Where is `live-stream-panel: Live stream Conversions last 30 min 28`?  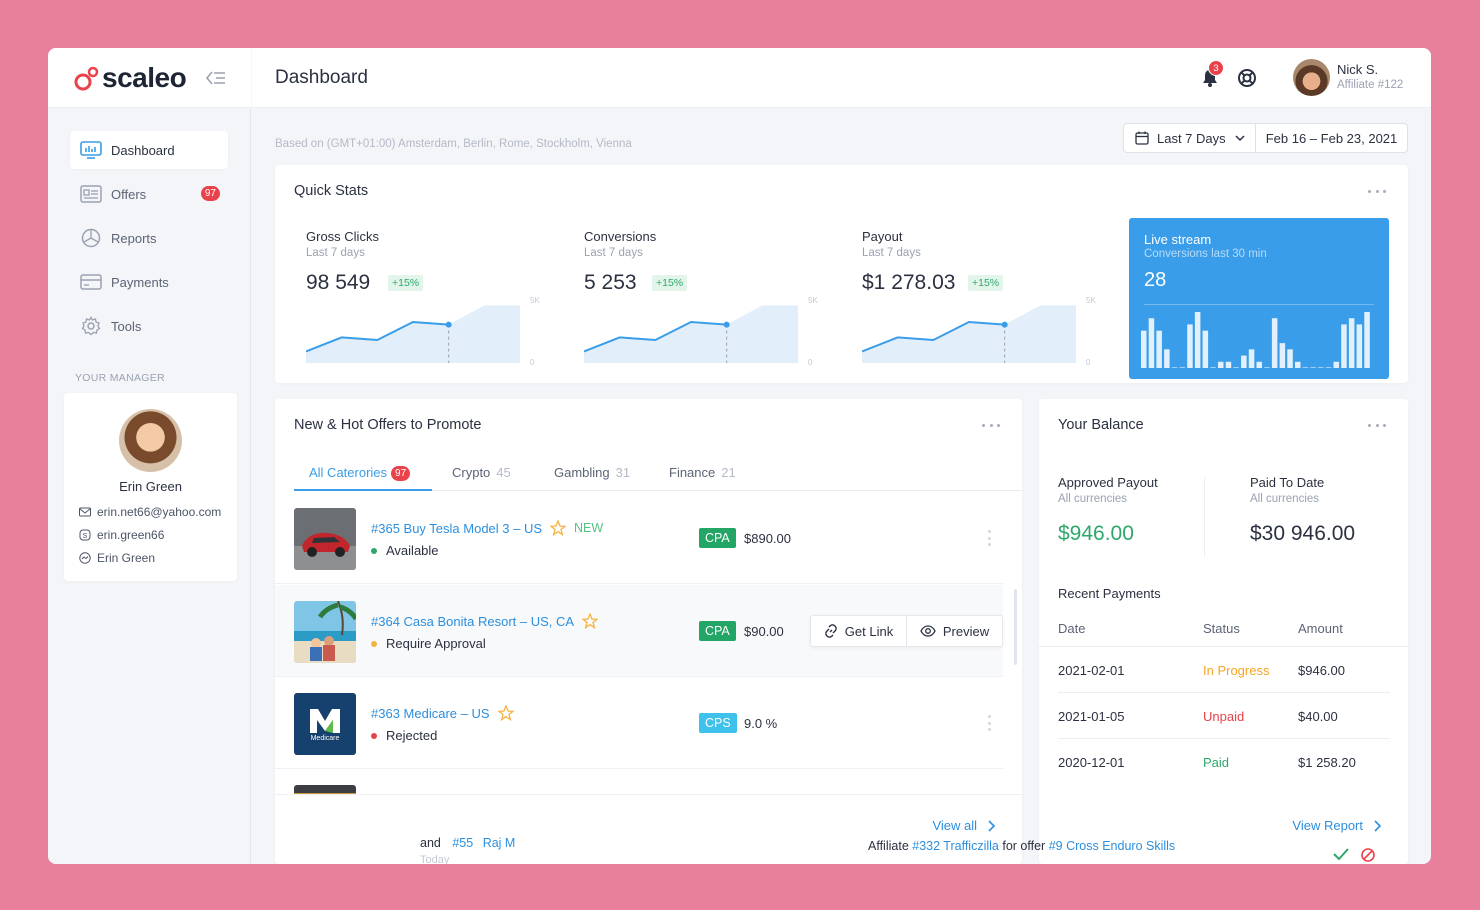 live-stream-panel: Live stream Conversions last 30 min 28 is located at coordinates (1259, 298).